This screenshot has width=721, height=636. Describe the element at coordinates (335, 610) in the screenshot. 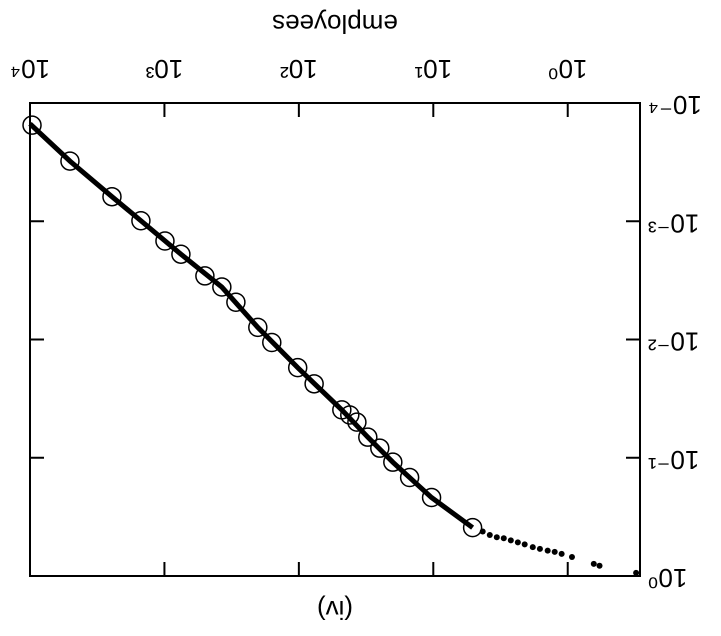

I see `chart-title: (iv)` at that location.